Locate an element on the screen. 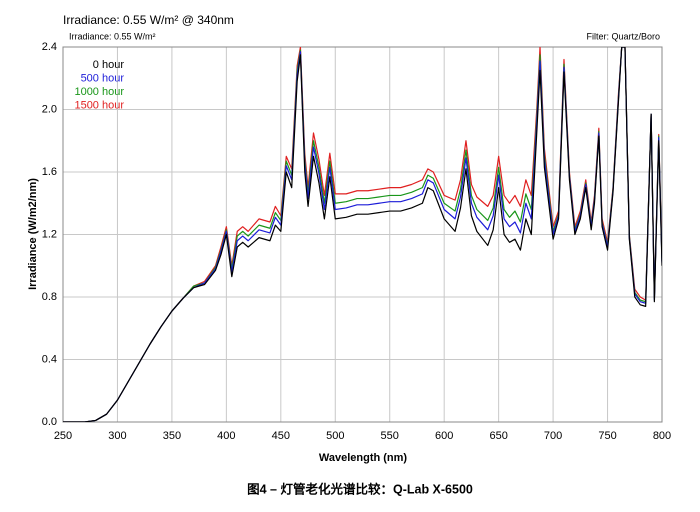 The width and height of the screenshot is (700, 512). x-tick-label: 300 is located at coordinates (117, 436).